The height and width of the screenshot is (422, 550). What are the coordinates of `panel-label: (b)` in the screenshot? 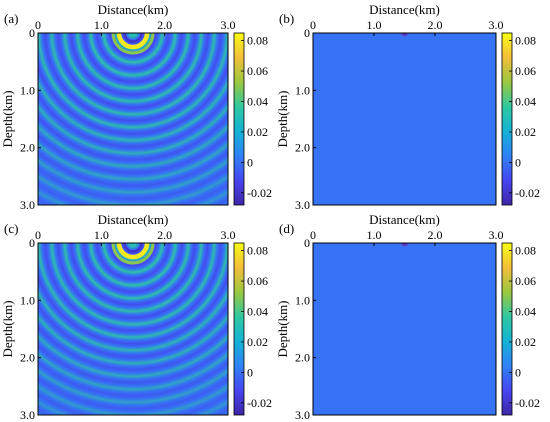 It's located at (286, 18).